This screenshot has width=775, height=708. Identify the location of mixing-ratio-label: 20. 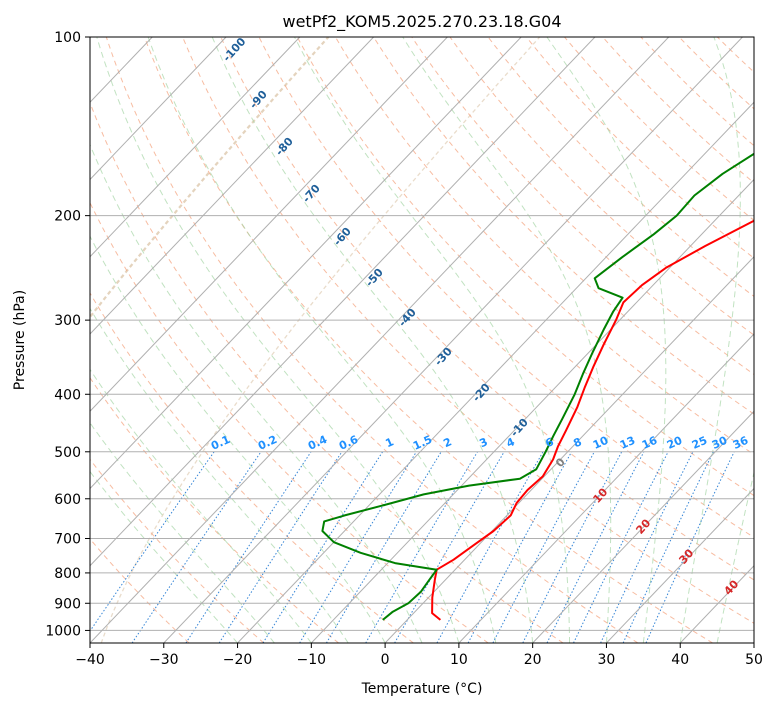
(675, 443).